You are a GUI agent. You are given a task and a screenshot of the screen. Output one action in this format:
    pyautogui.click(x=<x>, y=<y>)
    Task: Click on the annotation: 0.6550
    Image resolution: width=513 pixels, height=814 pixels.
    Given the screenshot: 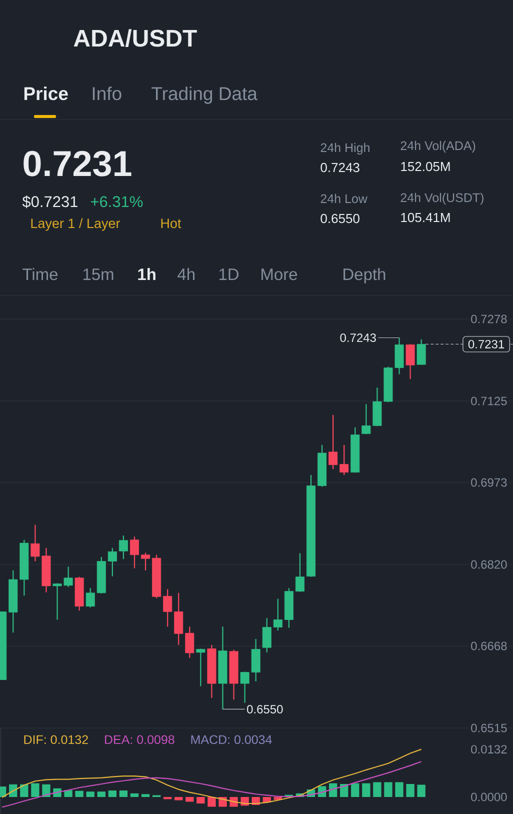 What is the action you would take?
    pyautogui.click(x=265, y=709)
    